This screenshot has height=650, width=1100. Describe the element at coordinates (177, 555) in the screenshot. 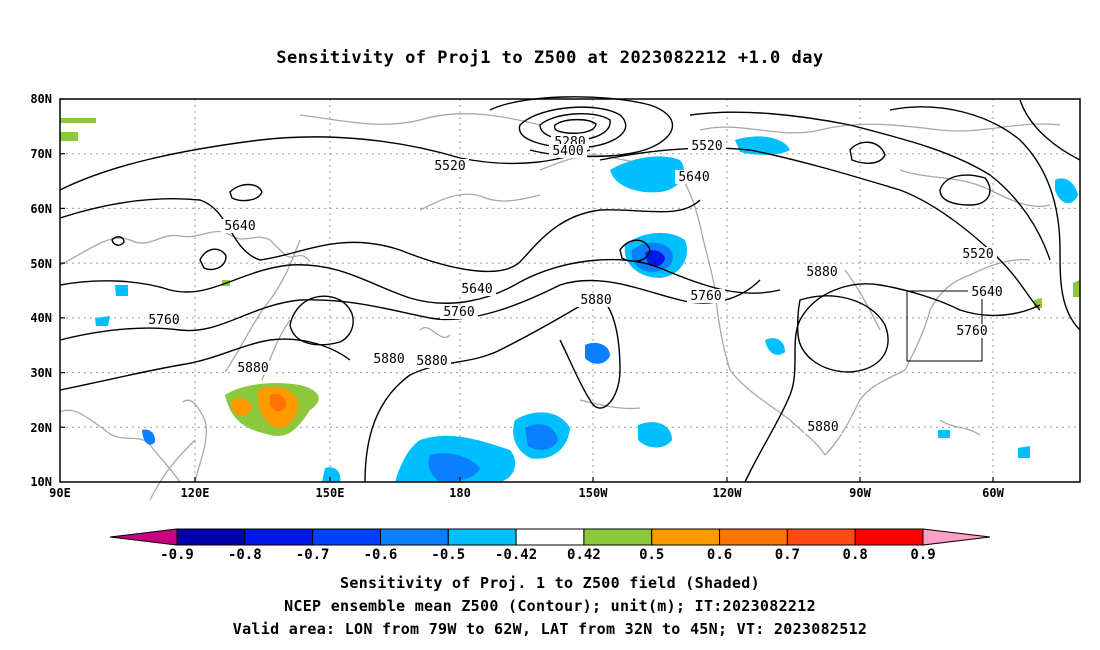

I see `colorbar-label: -0.9` at that location.